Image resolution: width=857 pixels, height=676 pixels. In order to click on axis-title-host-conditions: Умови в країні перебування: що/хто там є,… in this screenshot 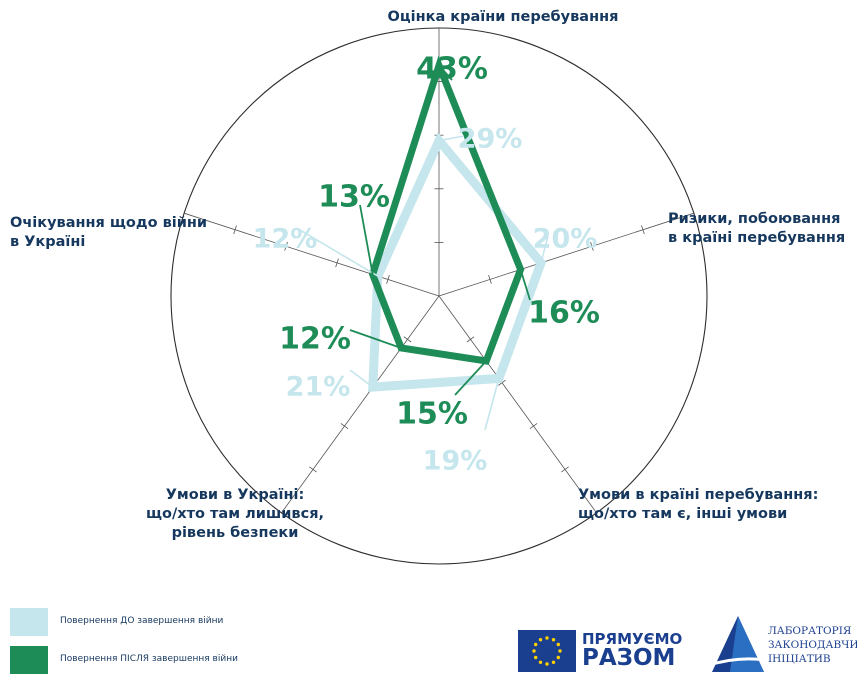, I will do `click(698, 504)`.